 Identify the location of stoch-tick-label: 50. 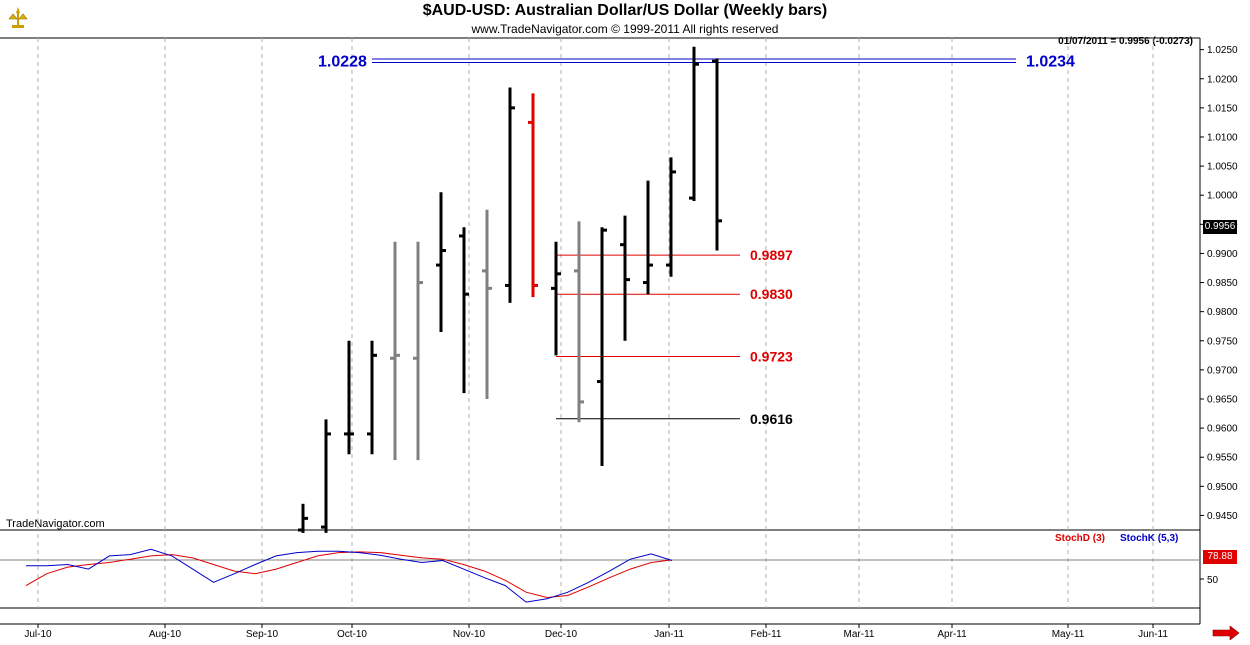
(1213, 580).